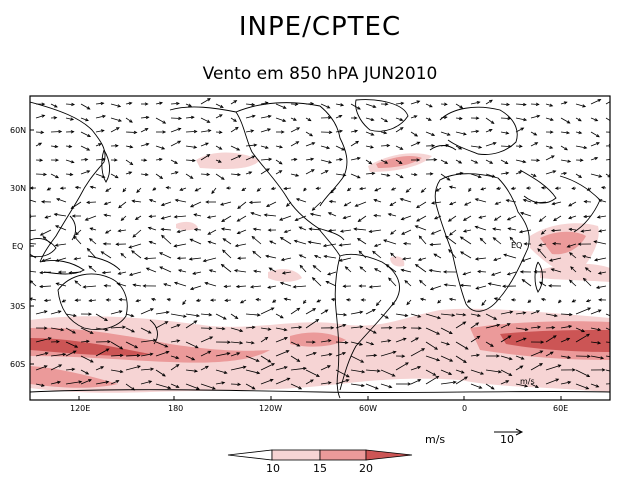 The width and height of the screenshot is (640, 494). Describe the element at coordinates (320, 468) in the screenshot. I see `colorbar-label-15: 15` at that location.